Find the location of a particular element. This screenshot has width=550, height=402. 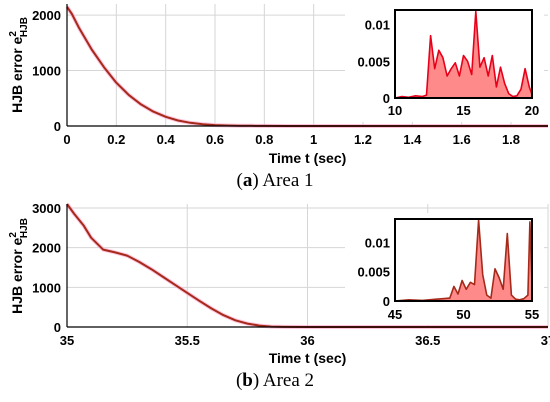

x-tick-label: 37 is located at coordinates (545, 340).